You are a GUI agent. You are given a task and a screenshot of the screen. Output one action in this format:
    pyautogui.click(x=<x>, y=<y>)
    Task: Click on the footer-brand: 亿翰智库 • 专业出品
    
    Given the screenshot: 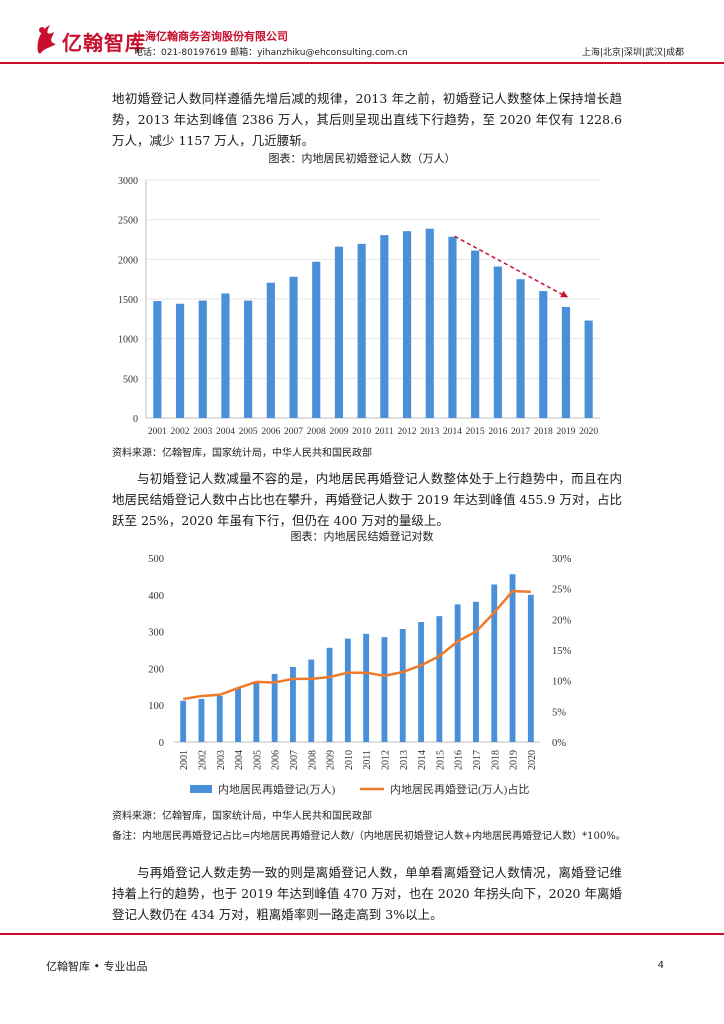 What is the action you would take?
    pyautogui.click(x=97, y=966)
    